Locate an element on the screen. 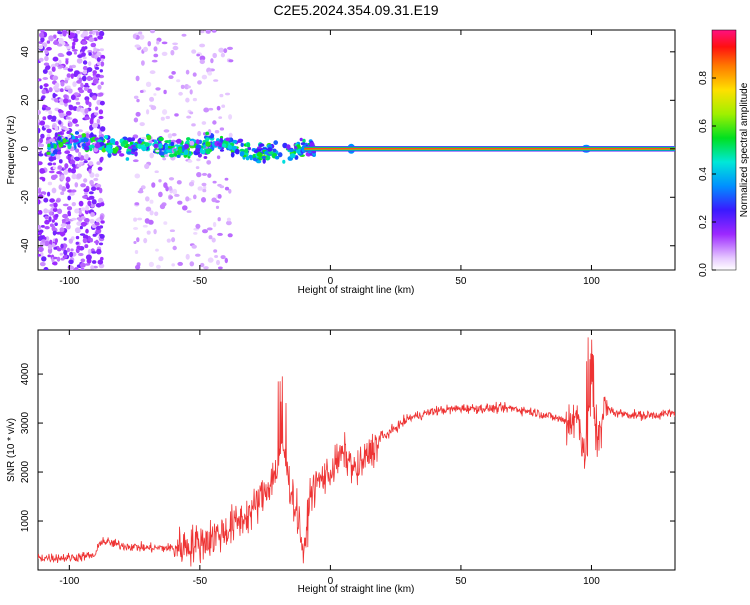 The height and width of the screenshot is (605, 750). spectrogram-ytick-label: 40 is located at coordinates (25, 52).